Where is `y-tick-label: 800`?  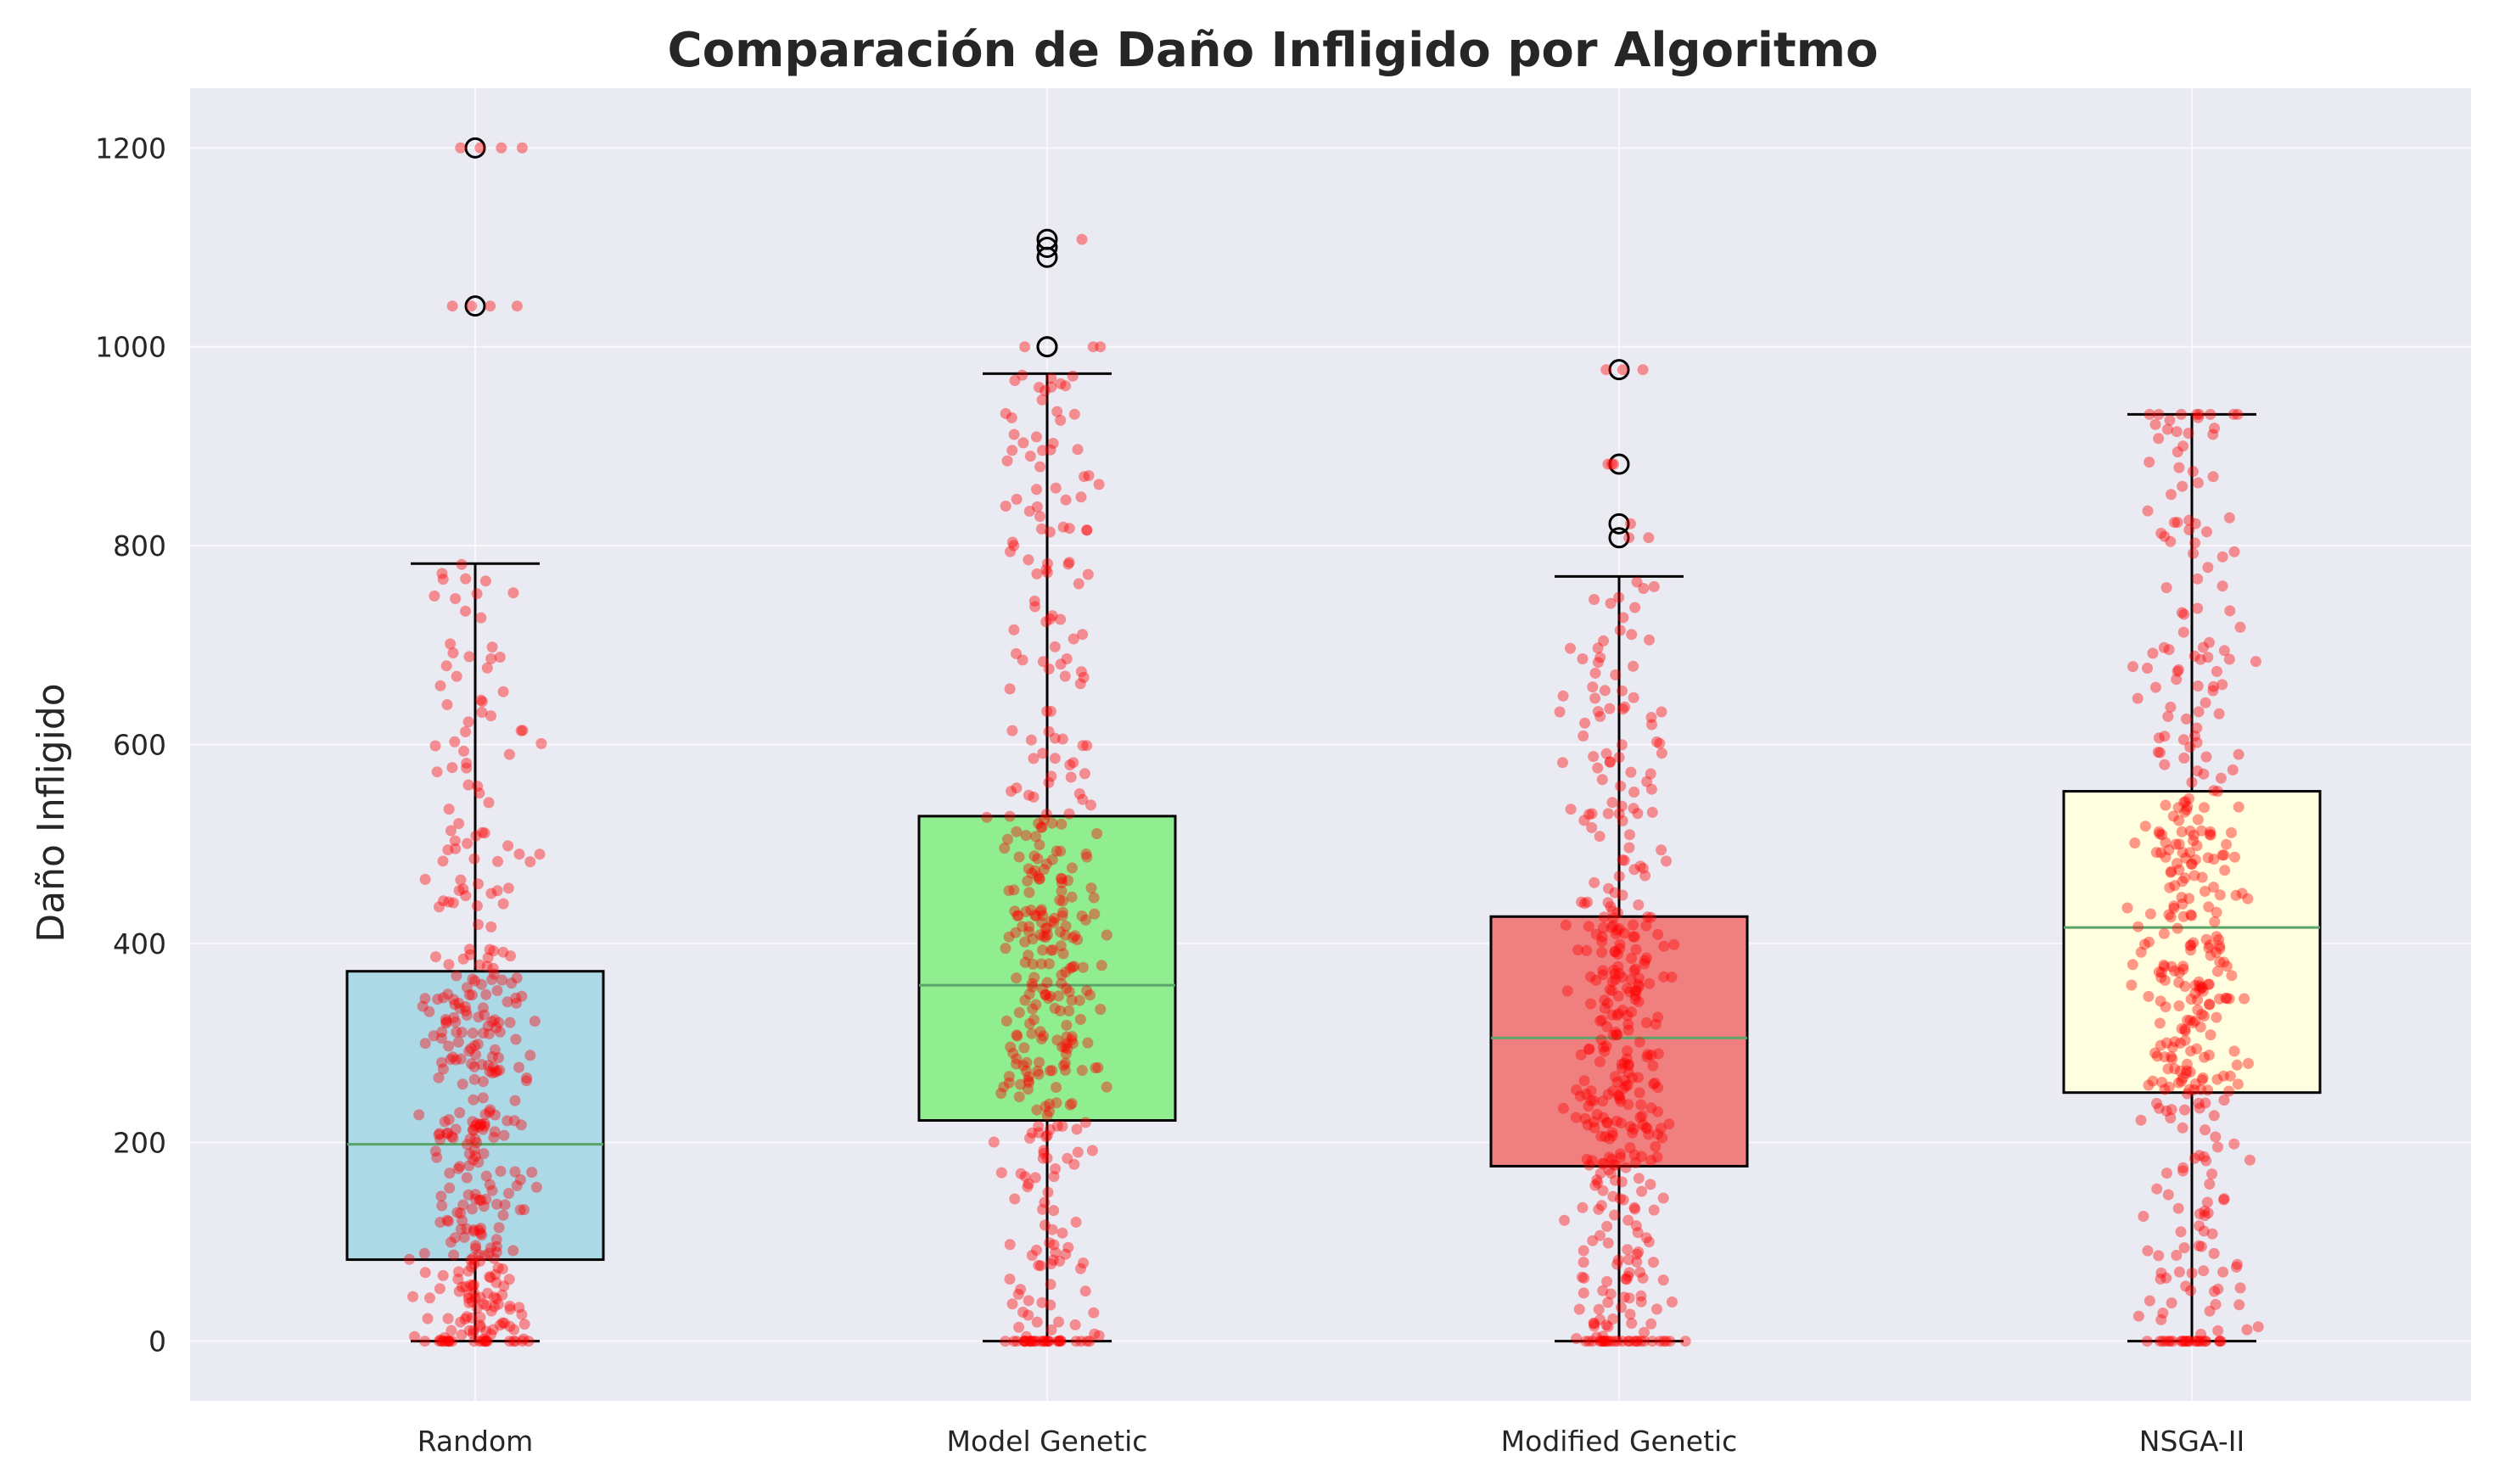 y-tick-label: 800 is located at coordinates (139, 546).